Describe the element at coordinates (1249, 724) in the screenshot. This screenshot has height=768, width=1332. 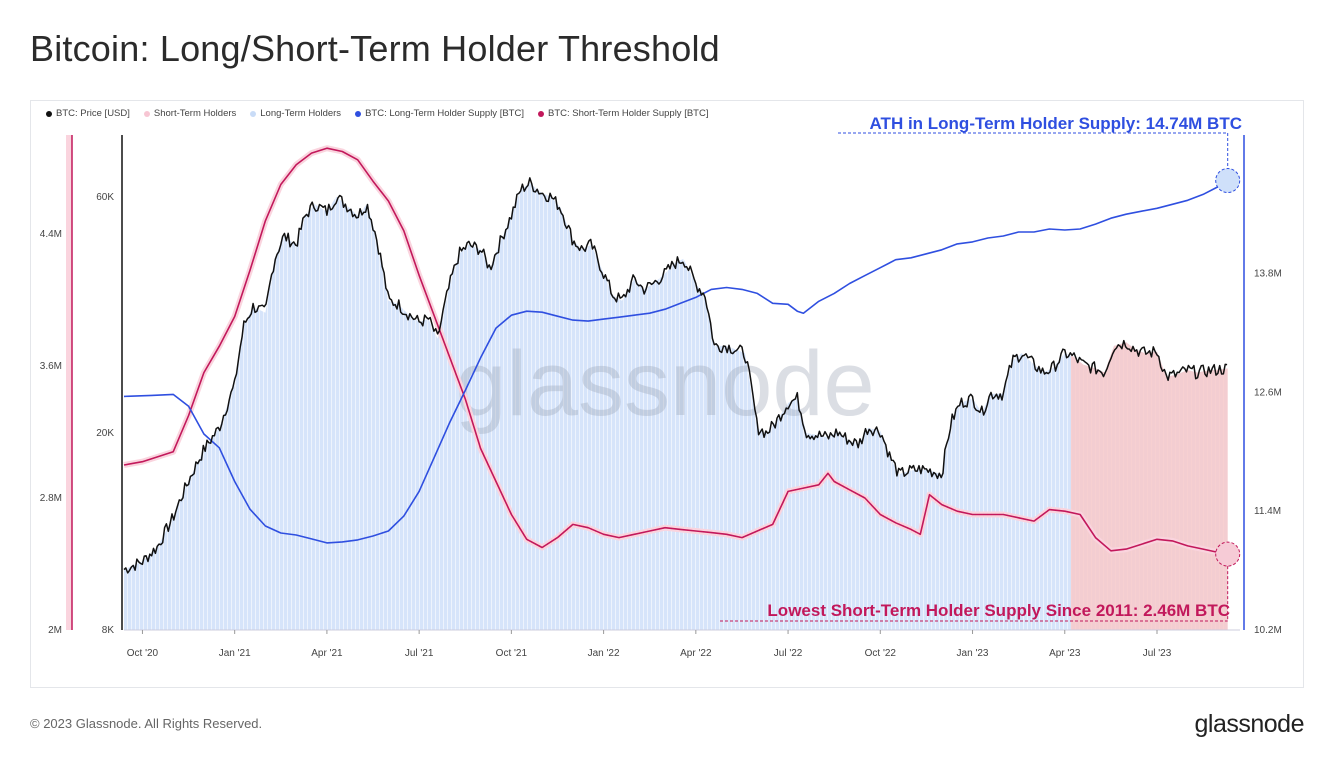
I see `glassnode-logo: glassnode` at that location.